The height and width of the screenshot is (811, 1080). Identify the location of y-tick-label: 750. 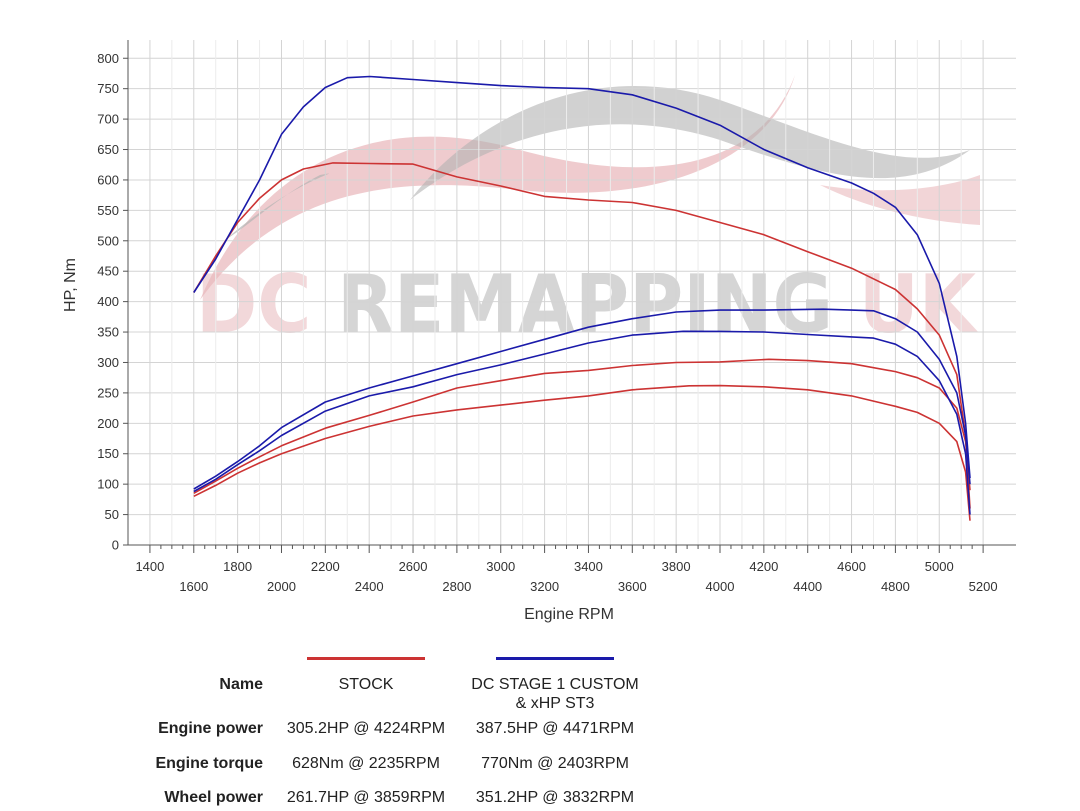
(108, 88).